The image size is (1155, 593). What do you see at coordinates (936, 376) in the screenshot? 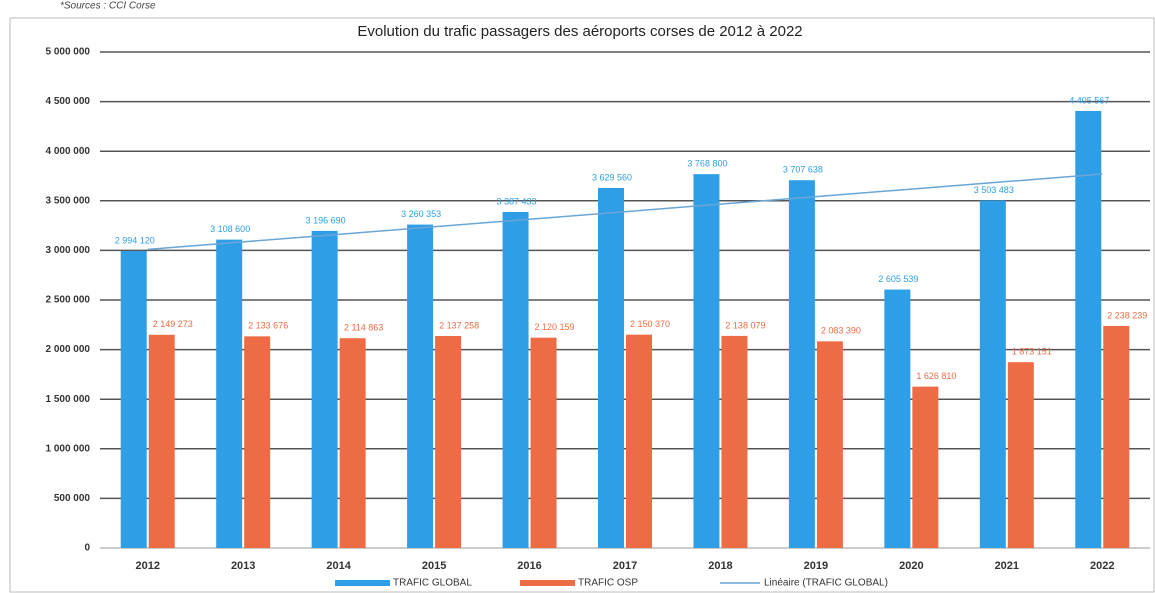
I see `value-label: 1 626 810` at bounding box center [936, 376].